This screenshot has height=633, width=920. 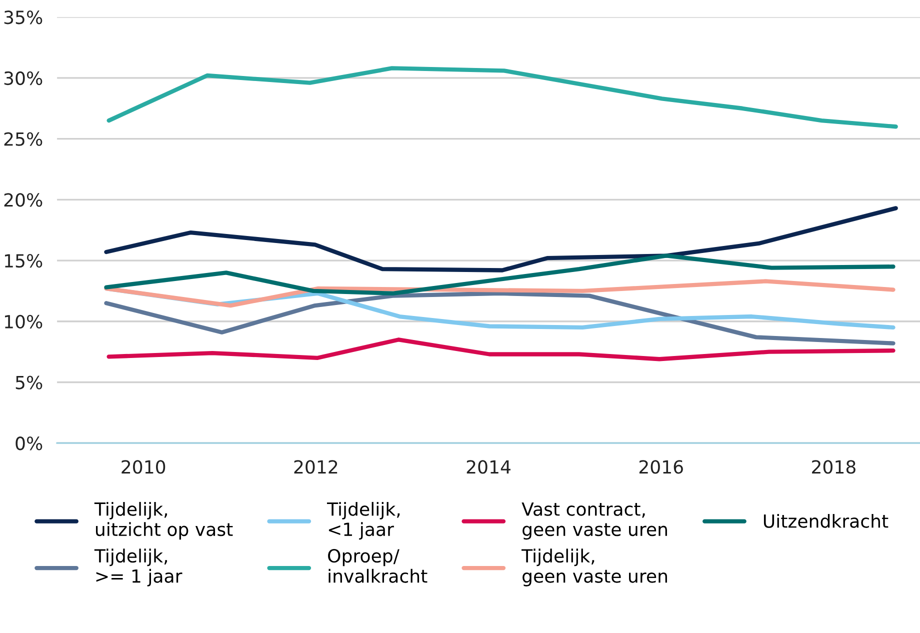 What do you see at coordinates (23, 261) in the screenshot?
I see `y-tick-label: 15%` at bounding box center [23, 261].